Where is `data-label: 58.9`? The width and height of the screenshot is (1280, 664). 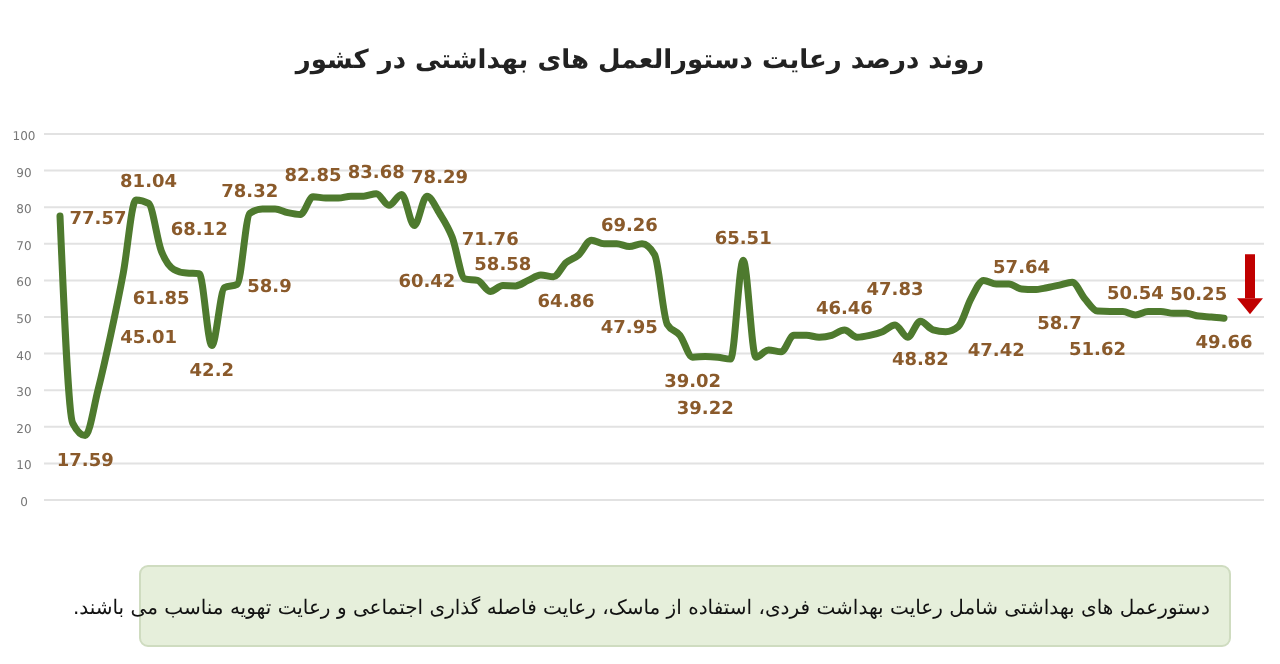
data-label: 58.9 is located at coordinates (269, 288).